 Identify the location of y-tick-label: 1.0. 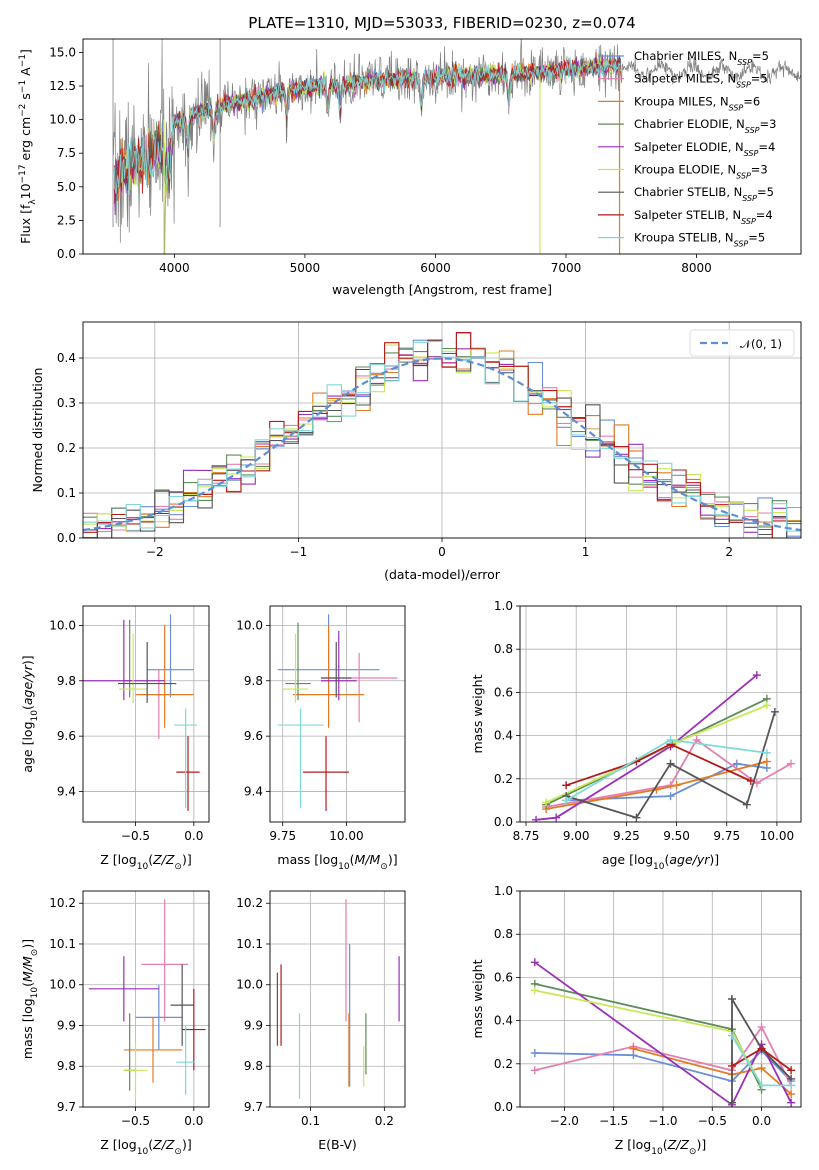
(503, 891).